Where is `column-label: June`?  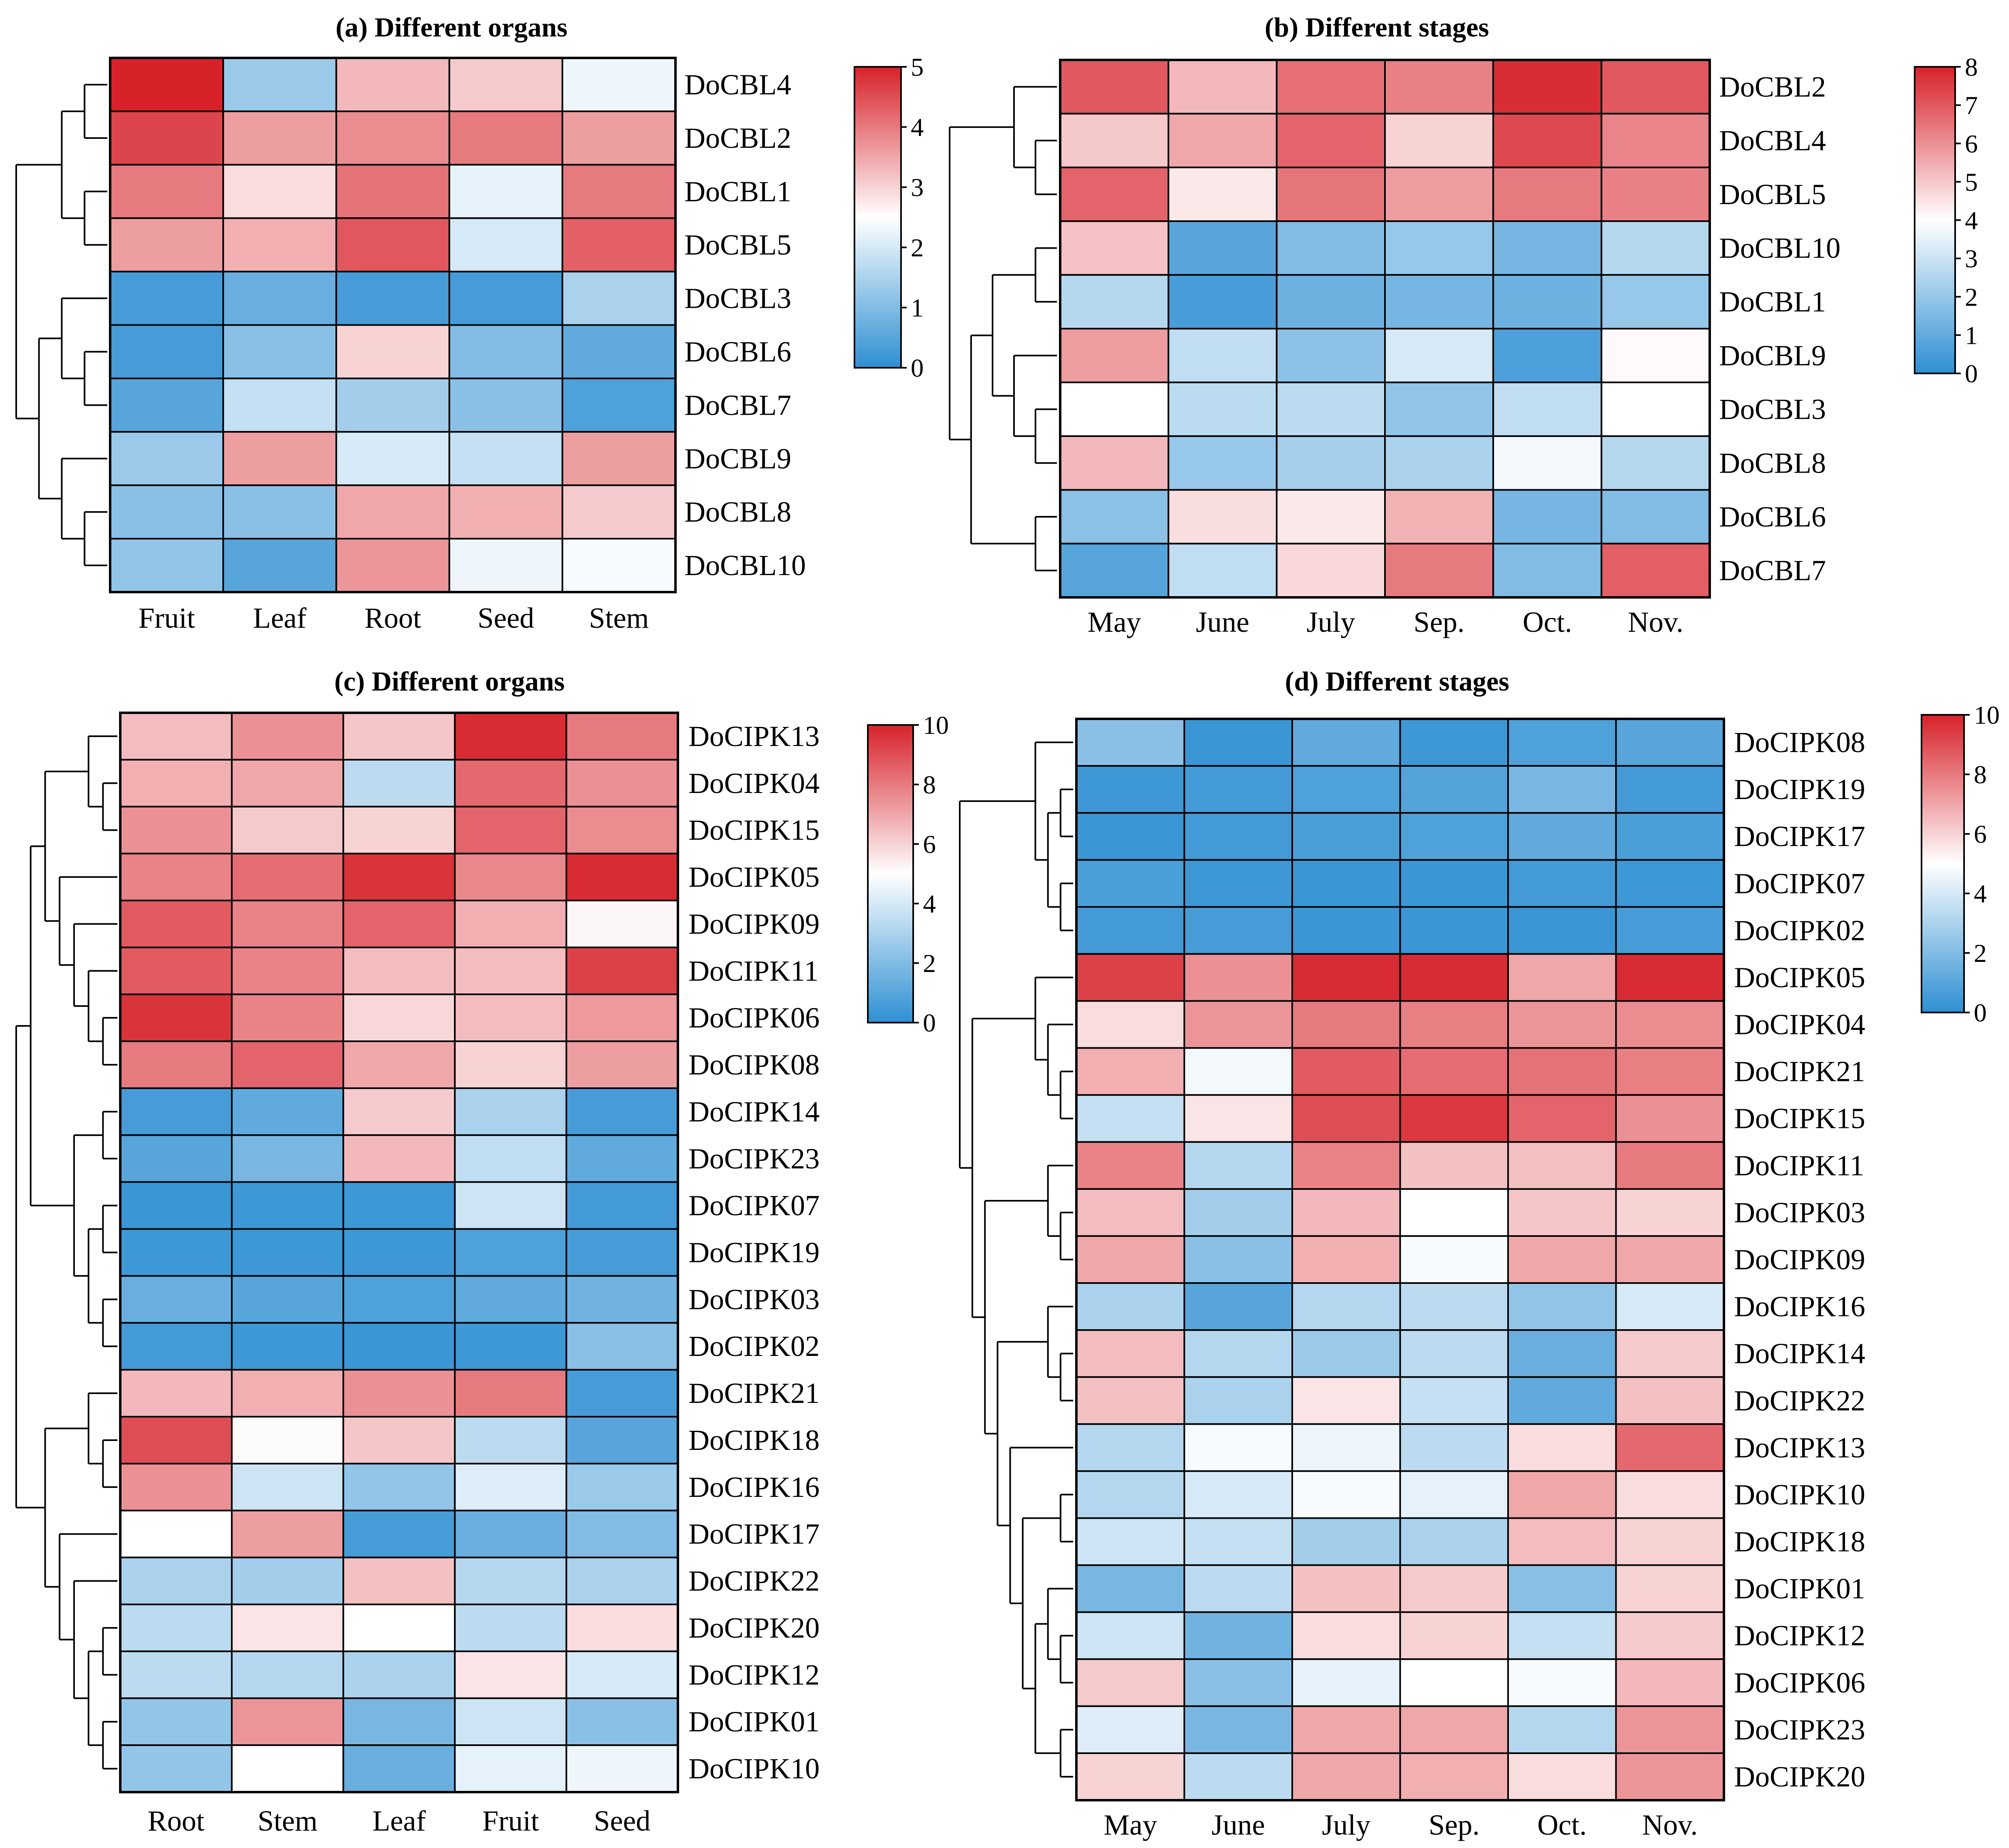
column-label: June is located at coordinates (1222, 622).